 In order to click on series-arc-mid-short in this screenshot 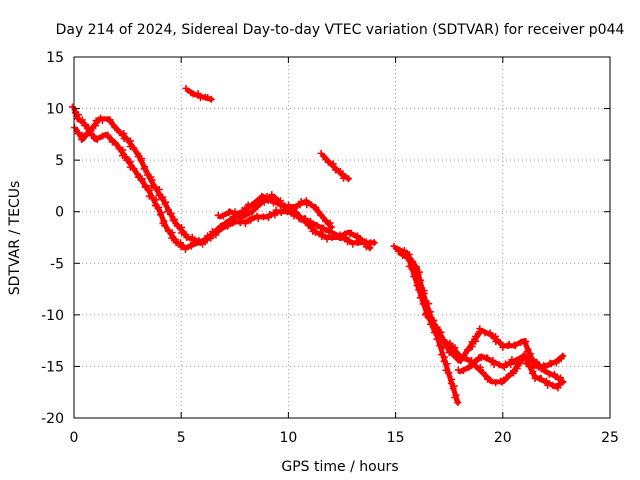, I will do `click(334, 166)`.